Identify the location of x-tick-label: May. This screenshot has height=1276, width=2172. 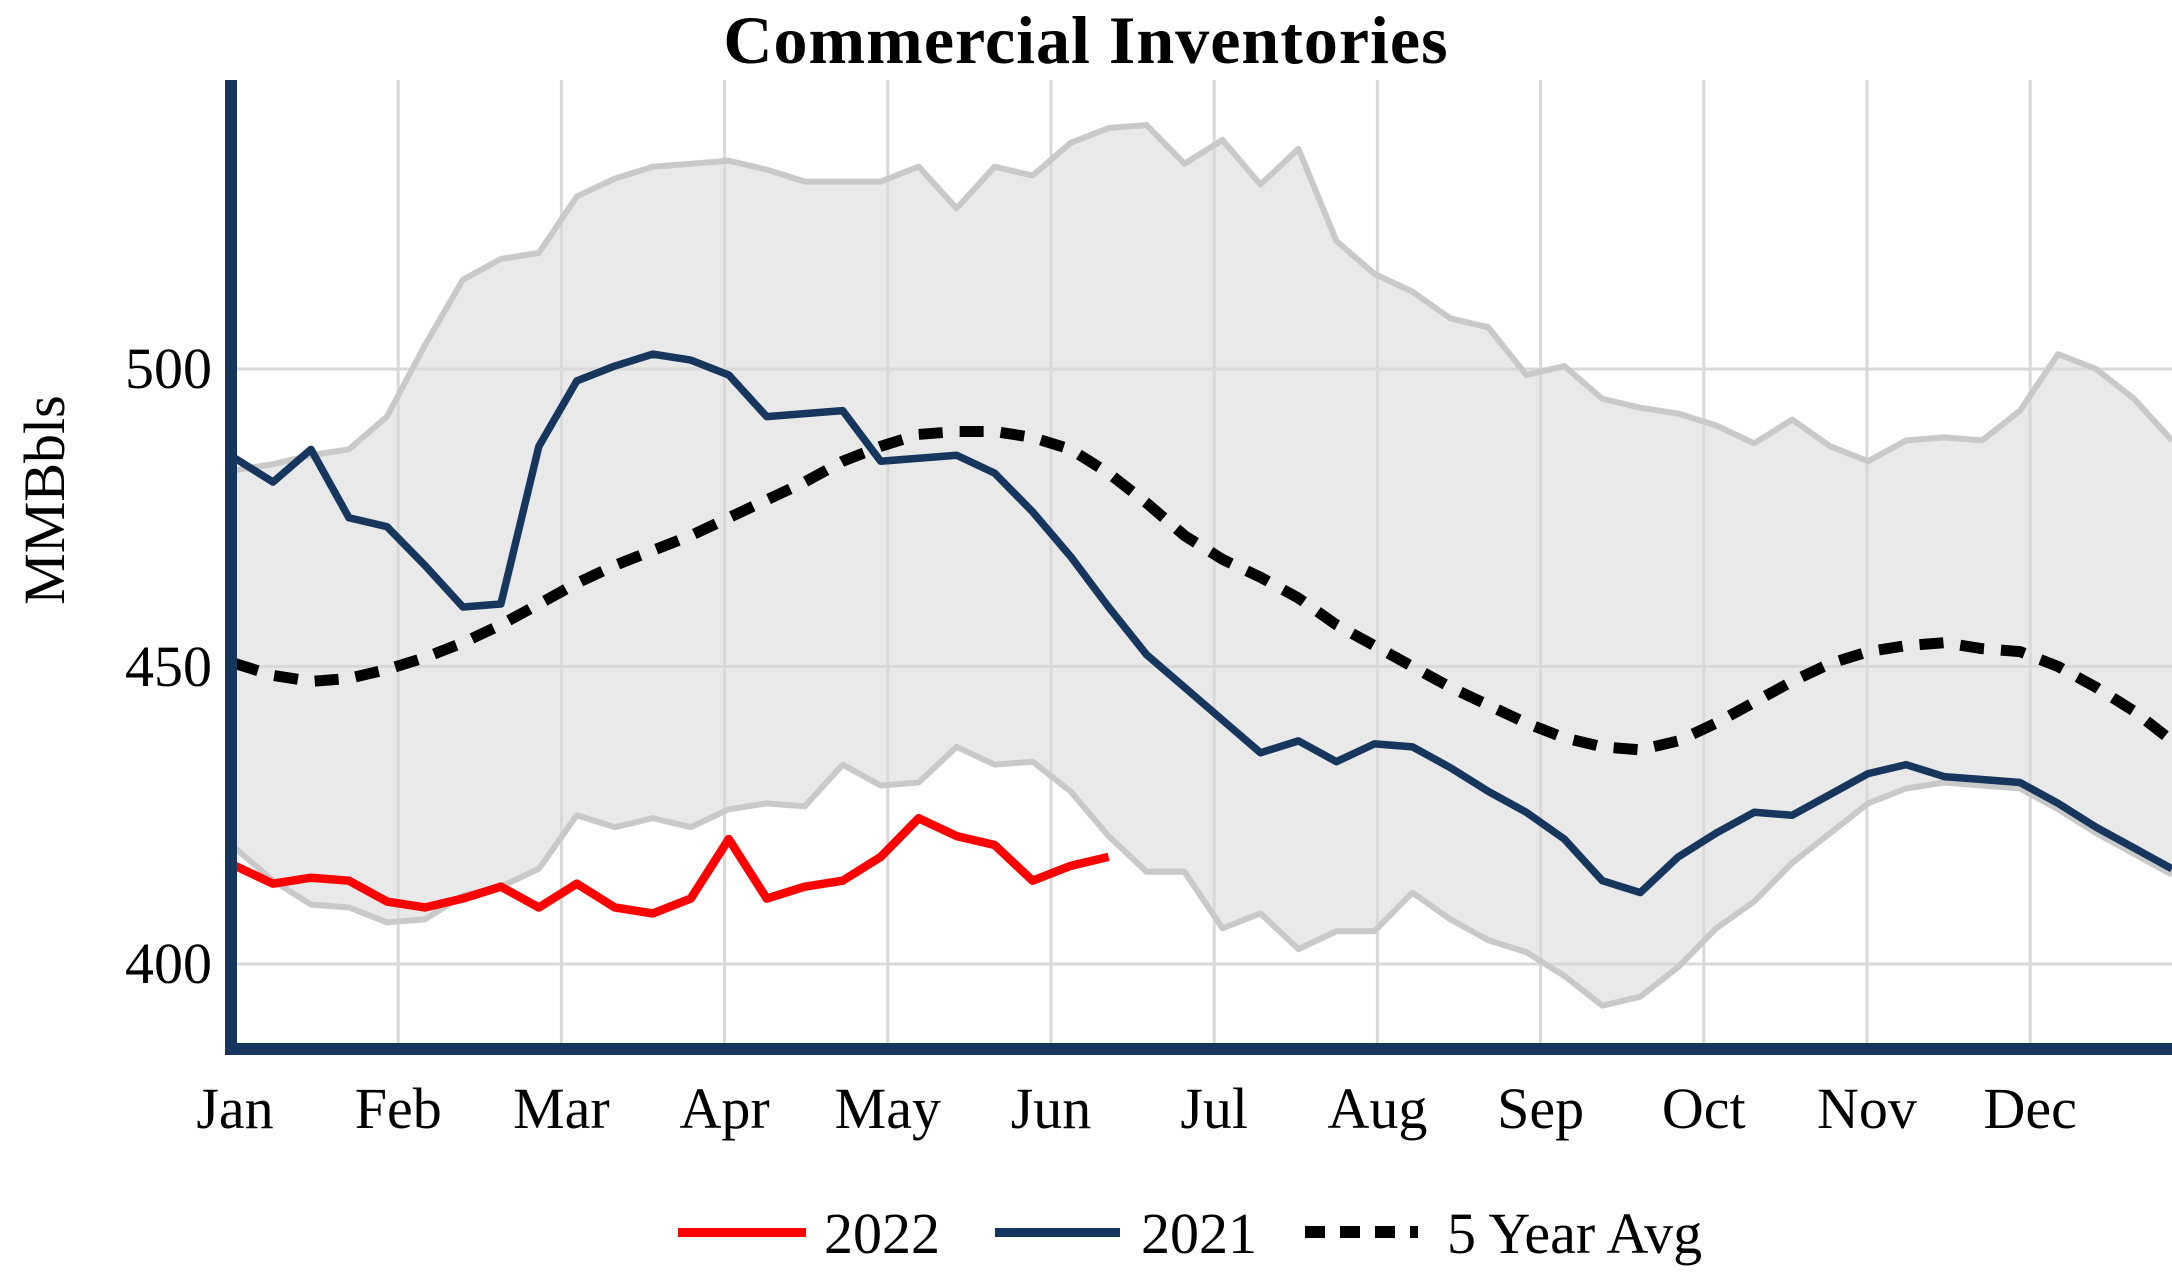
(887, 1108).